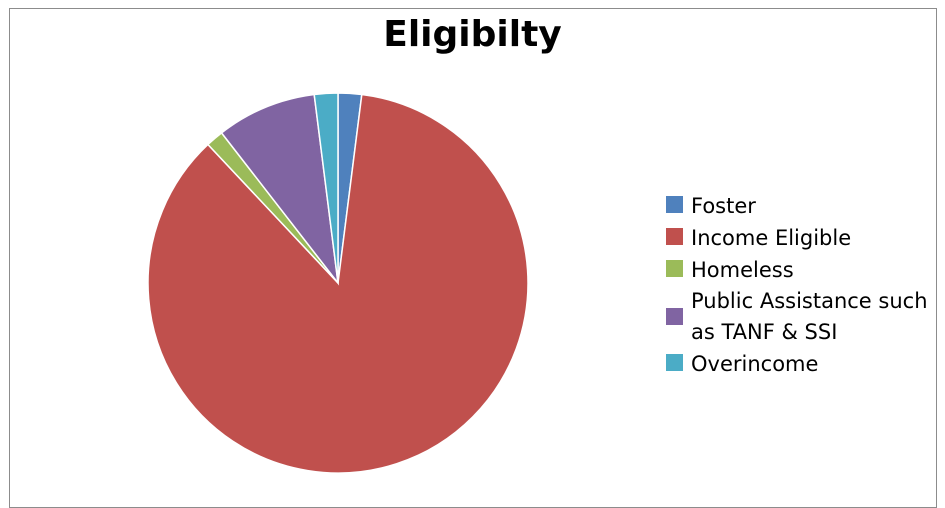 The width and height of the screenshot is (945, 508). What do you see at coordinates (674, 204) in the screenshot?
I see `legend-swatch-foster` at bounding box center [674, 204].